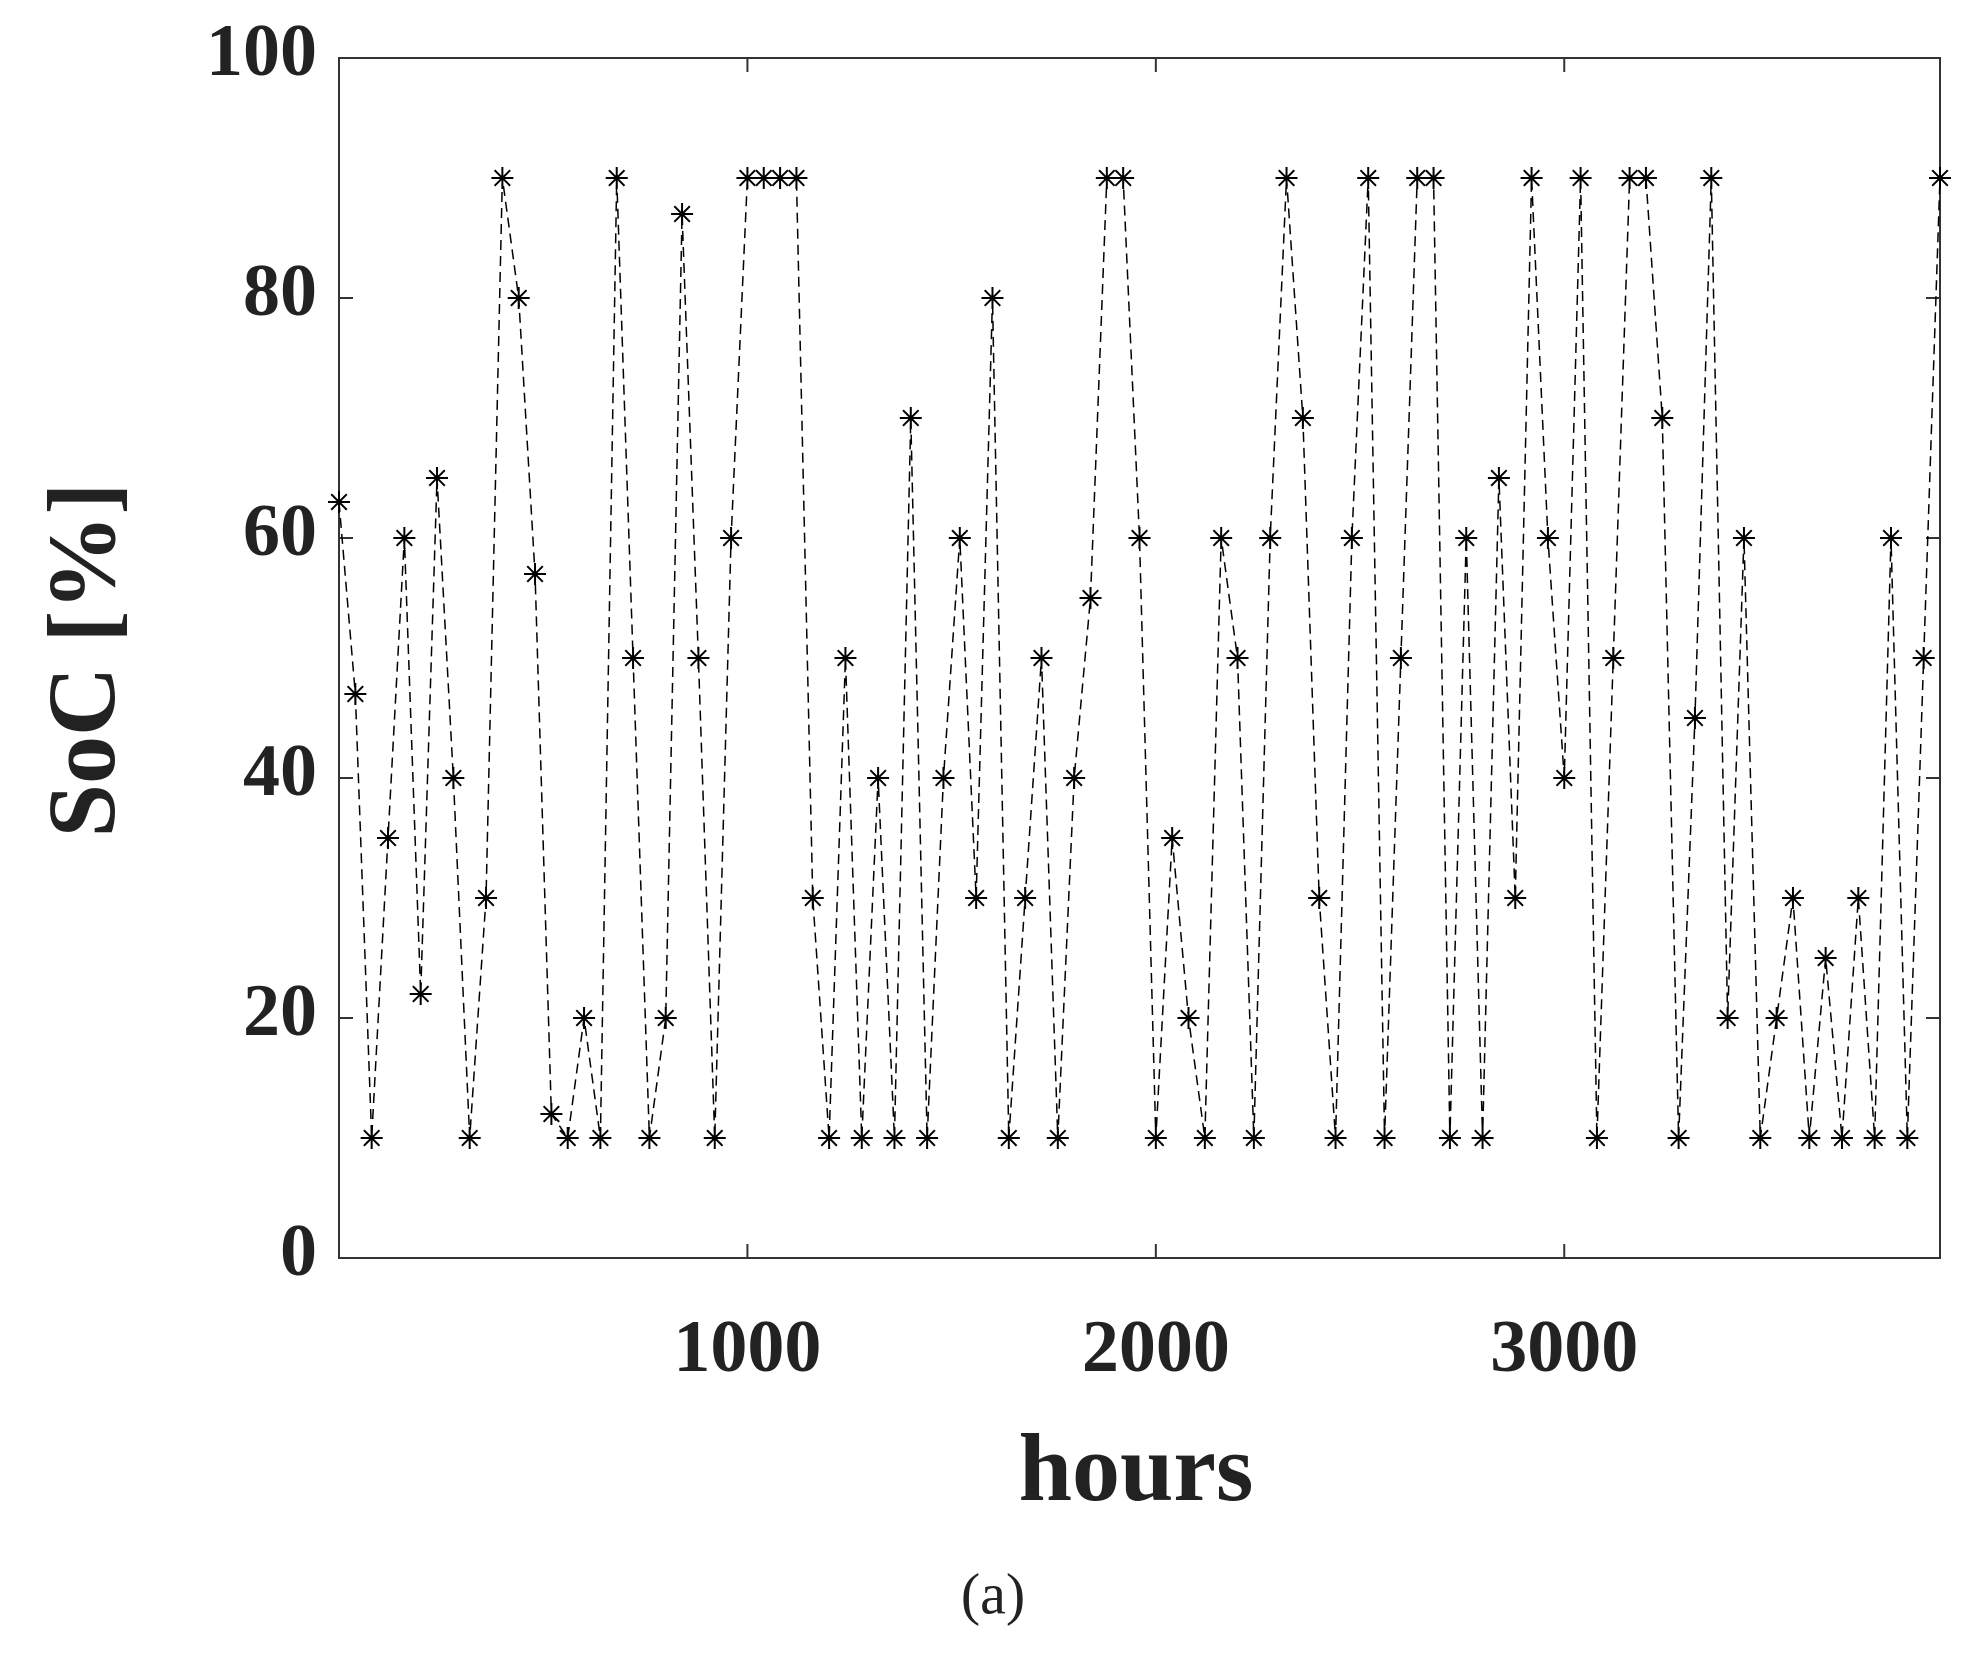  I want to click on x-tick-label: 3000, so click(1564, 1347).